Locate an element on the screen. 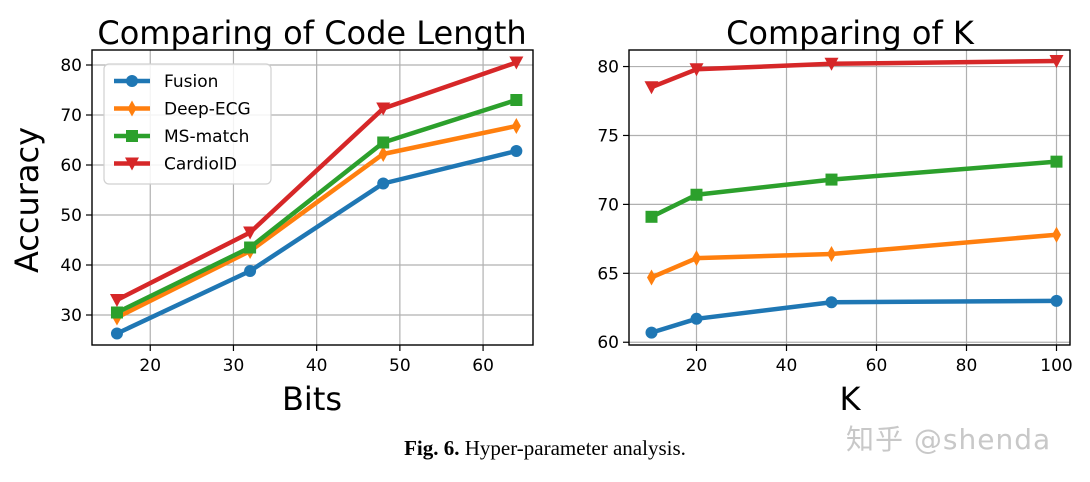 The height and width of the screenshot is (482, 1090). x-tick-label: 80 is located at coordinates (967, 366).